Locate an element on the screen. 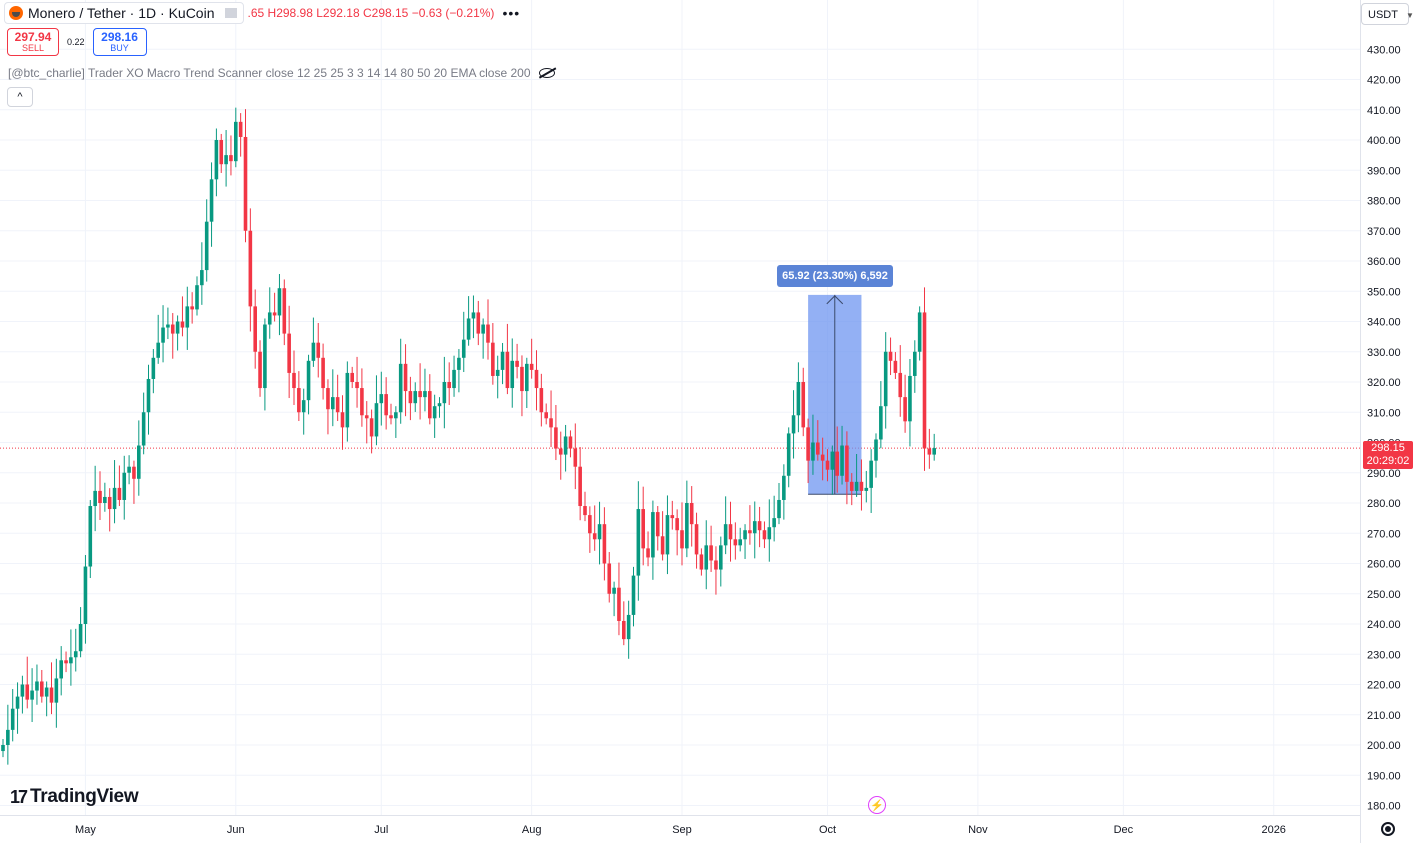  currency-selector: USDT ▼ is located at coordinates (1387, 14).